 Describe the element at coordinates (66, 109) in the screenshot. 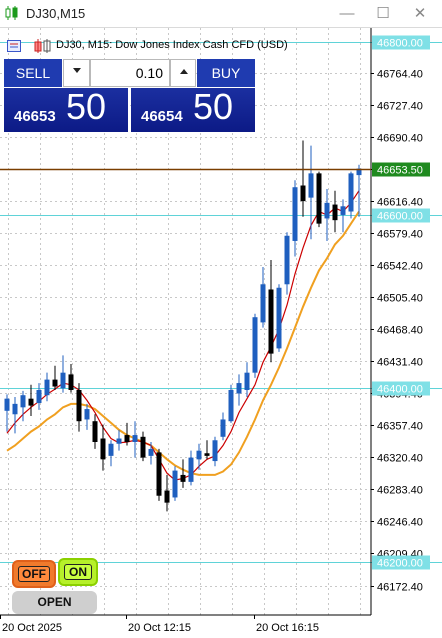

I see `sell-price-button: 46653 50` at that location.